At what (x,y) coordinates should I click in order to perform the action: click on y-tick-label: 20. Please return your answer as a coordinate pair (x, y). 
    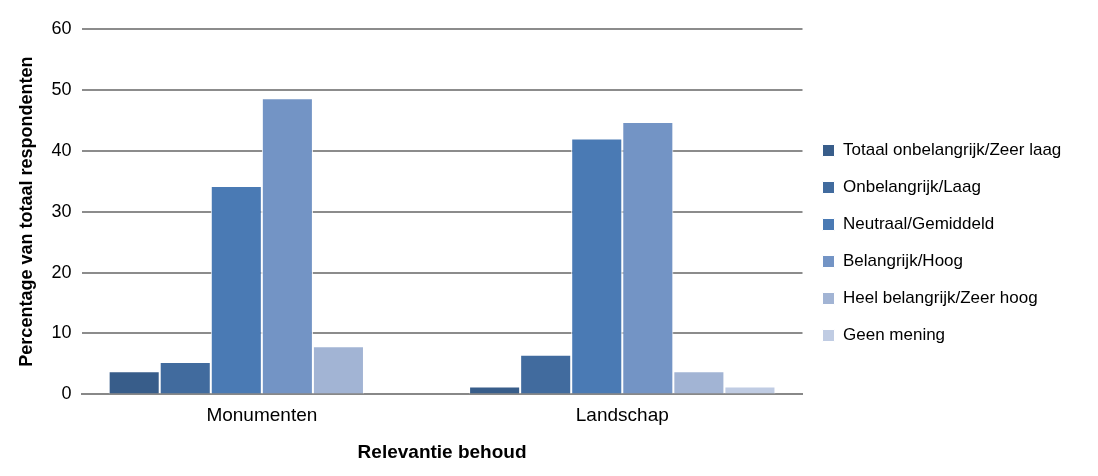
    Looking at the image, I should click on (61, 271).